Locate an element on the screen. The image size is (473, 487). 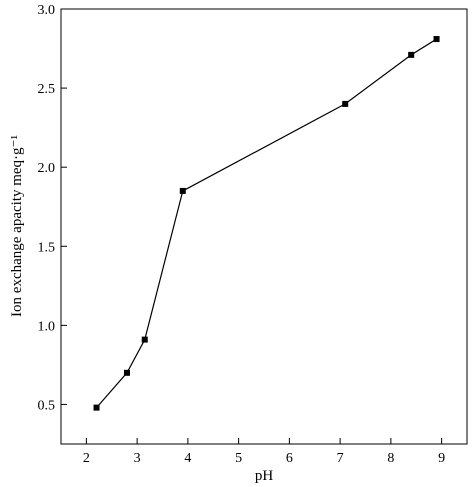
y-tick-label: 2.0 is located at coordinates (47, 168).